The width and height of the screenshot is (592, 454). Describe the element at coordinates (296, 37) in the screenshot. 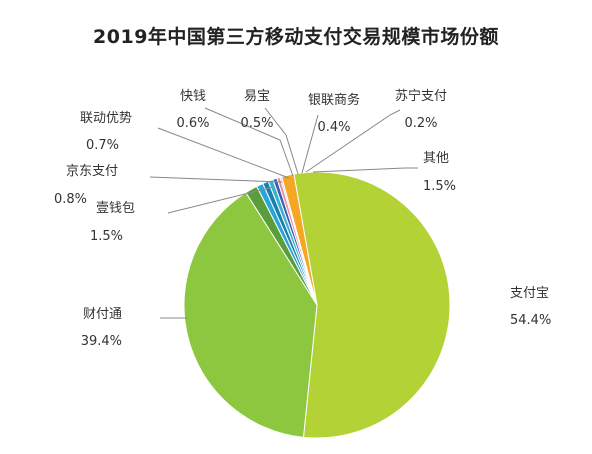

I see `chart-title: 2019年中国第三方移动支付交易规模市场份额` at that location.